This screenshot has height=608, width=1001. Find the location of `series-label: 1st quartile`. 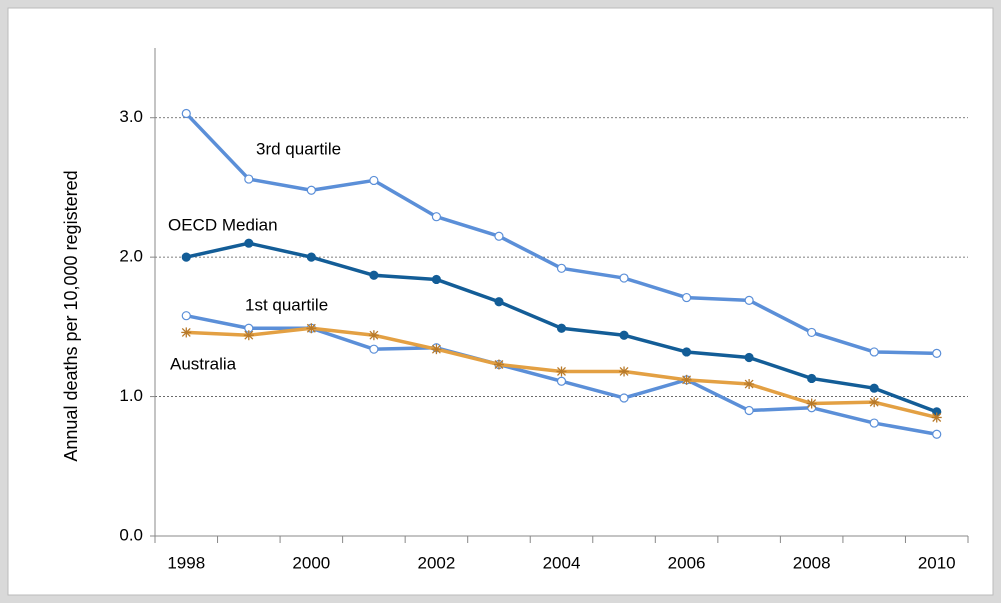

series-label: 1st quartile is located at coordinates (286, 304).